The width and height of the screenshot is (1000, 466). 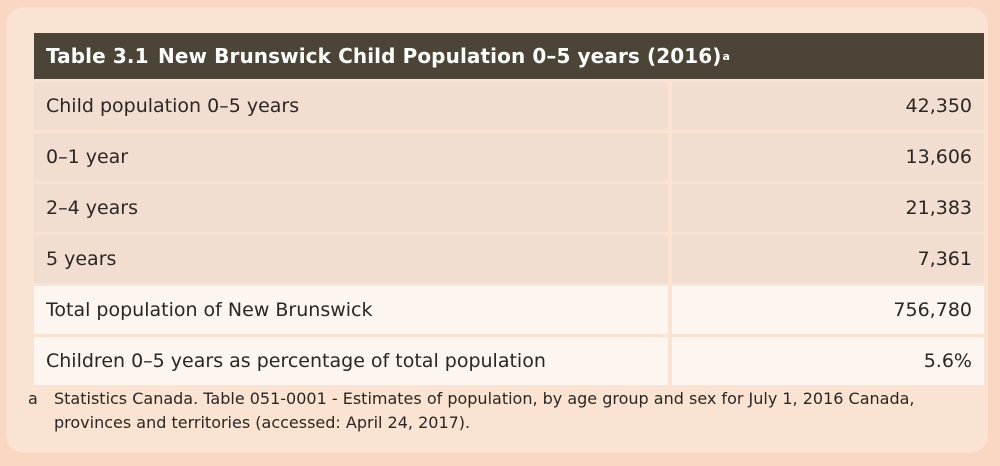 I want to click on table-row: 0–1 year 13,606, so click(x=509, y=157).